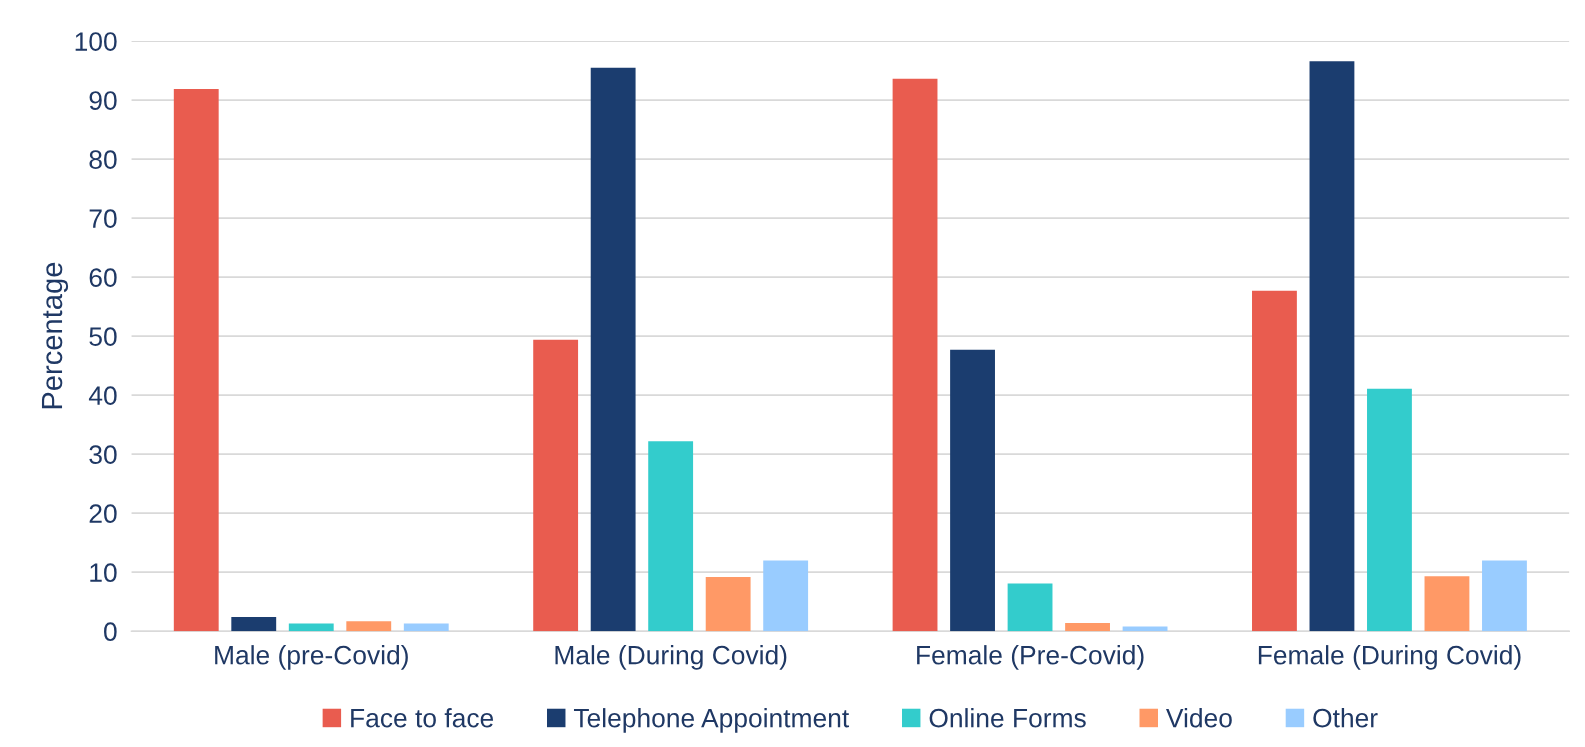 This screenshot has height=747, width=1585. I want to click on legend-label: Online Forms, so click(1007, 718).